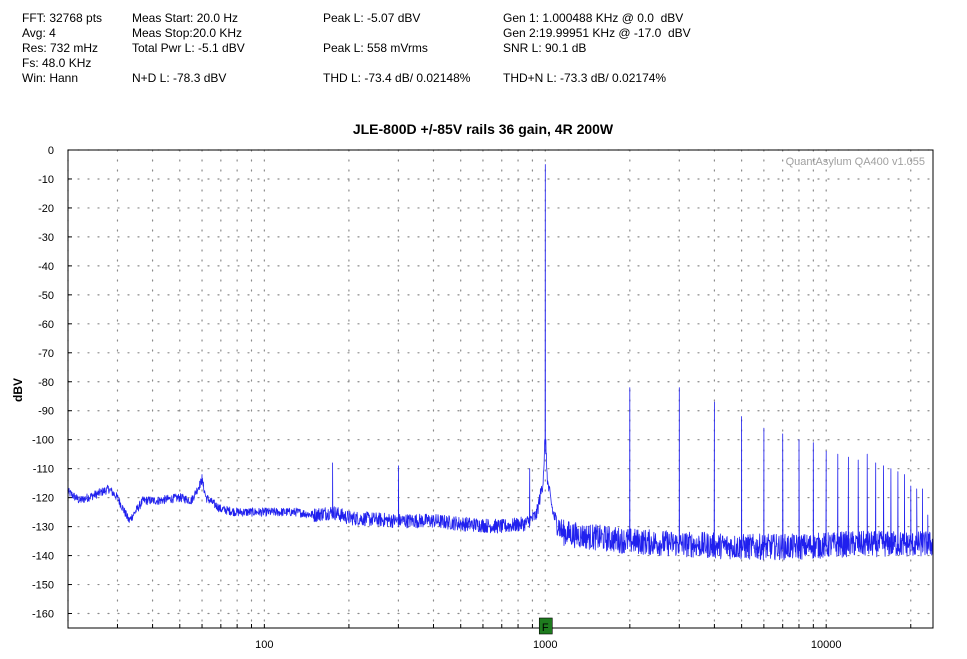  What do you see at coordinates (188, 48) in the screenshot?
I see `total-power-label: Total Pwr L: -5.1 dBV` at bounding box center [188, 48].